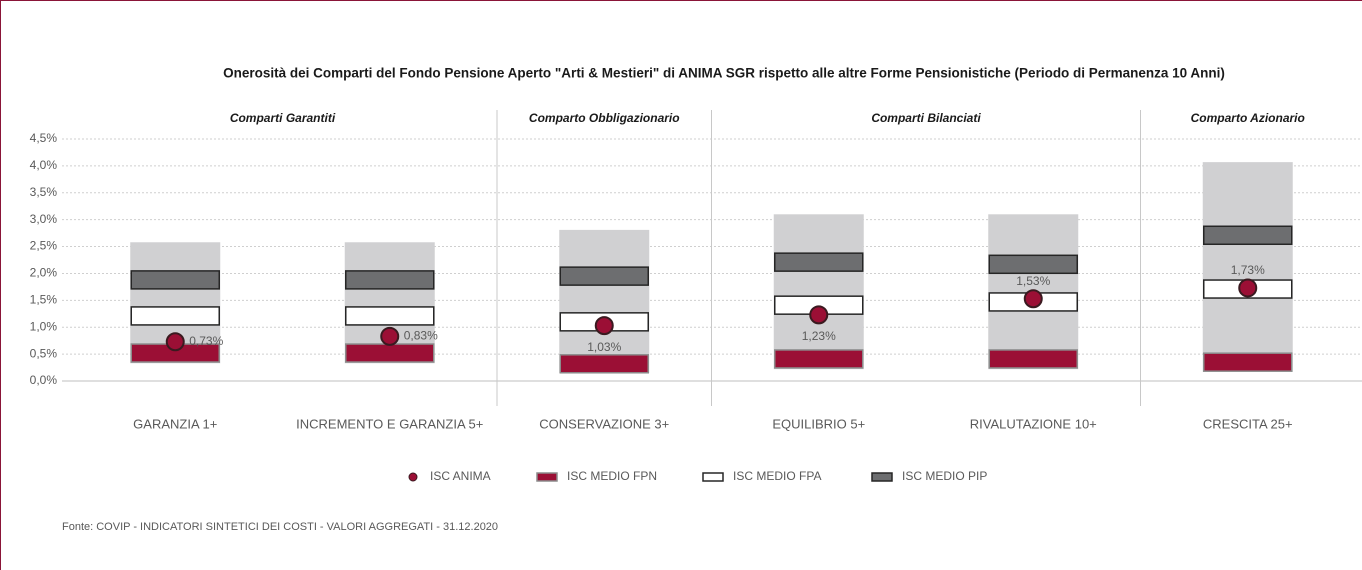  What do you see at coordinates (283, 118) in the screenshot?
I see `group-label: Comparti Garantiti` at bounding box center [283, 118].